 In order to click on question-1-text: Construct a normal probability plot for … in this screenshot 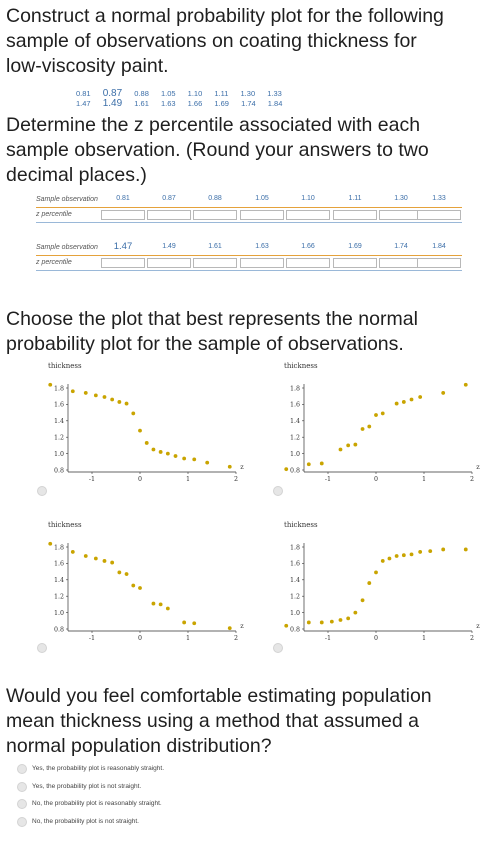, I will do `click(243, 41)`.